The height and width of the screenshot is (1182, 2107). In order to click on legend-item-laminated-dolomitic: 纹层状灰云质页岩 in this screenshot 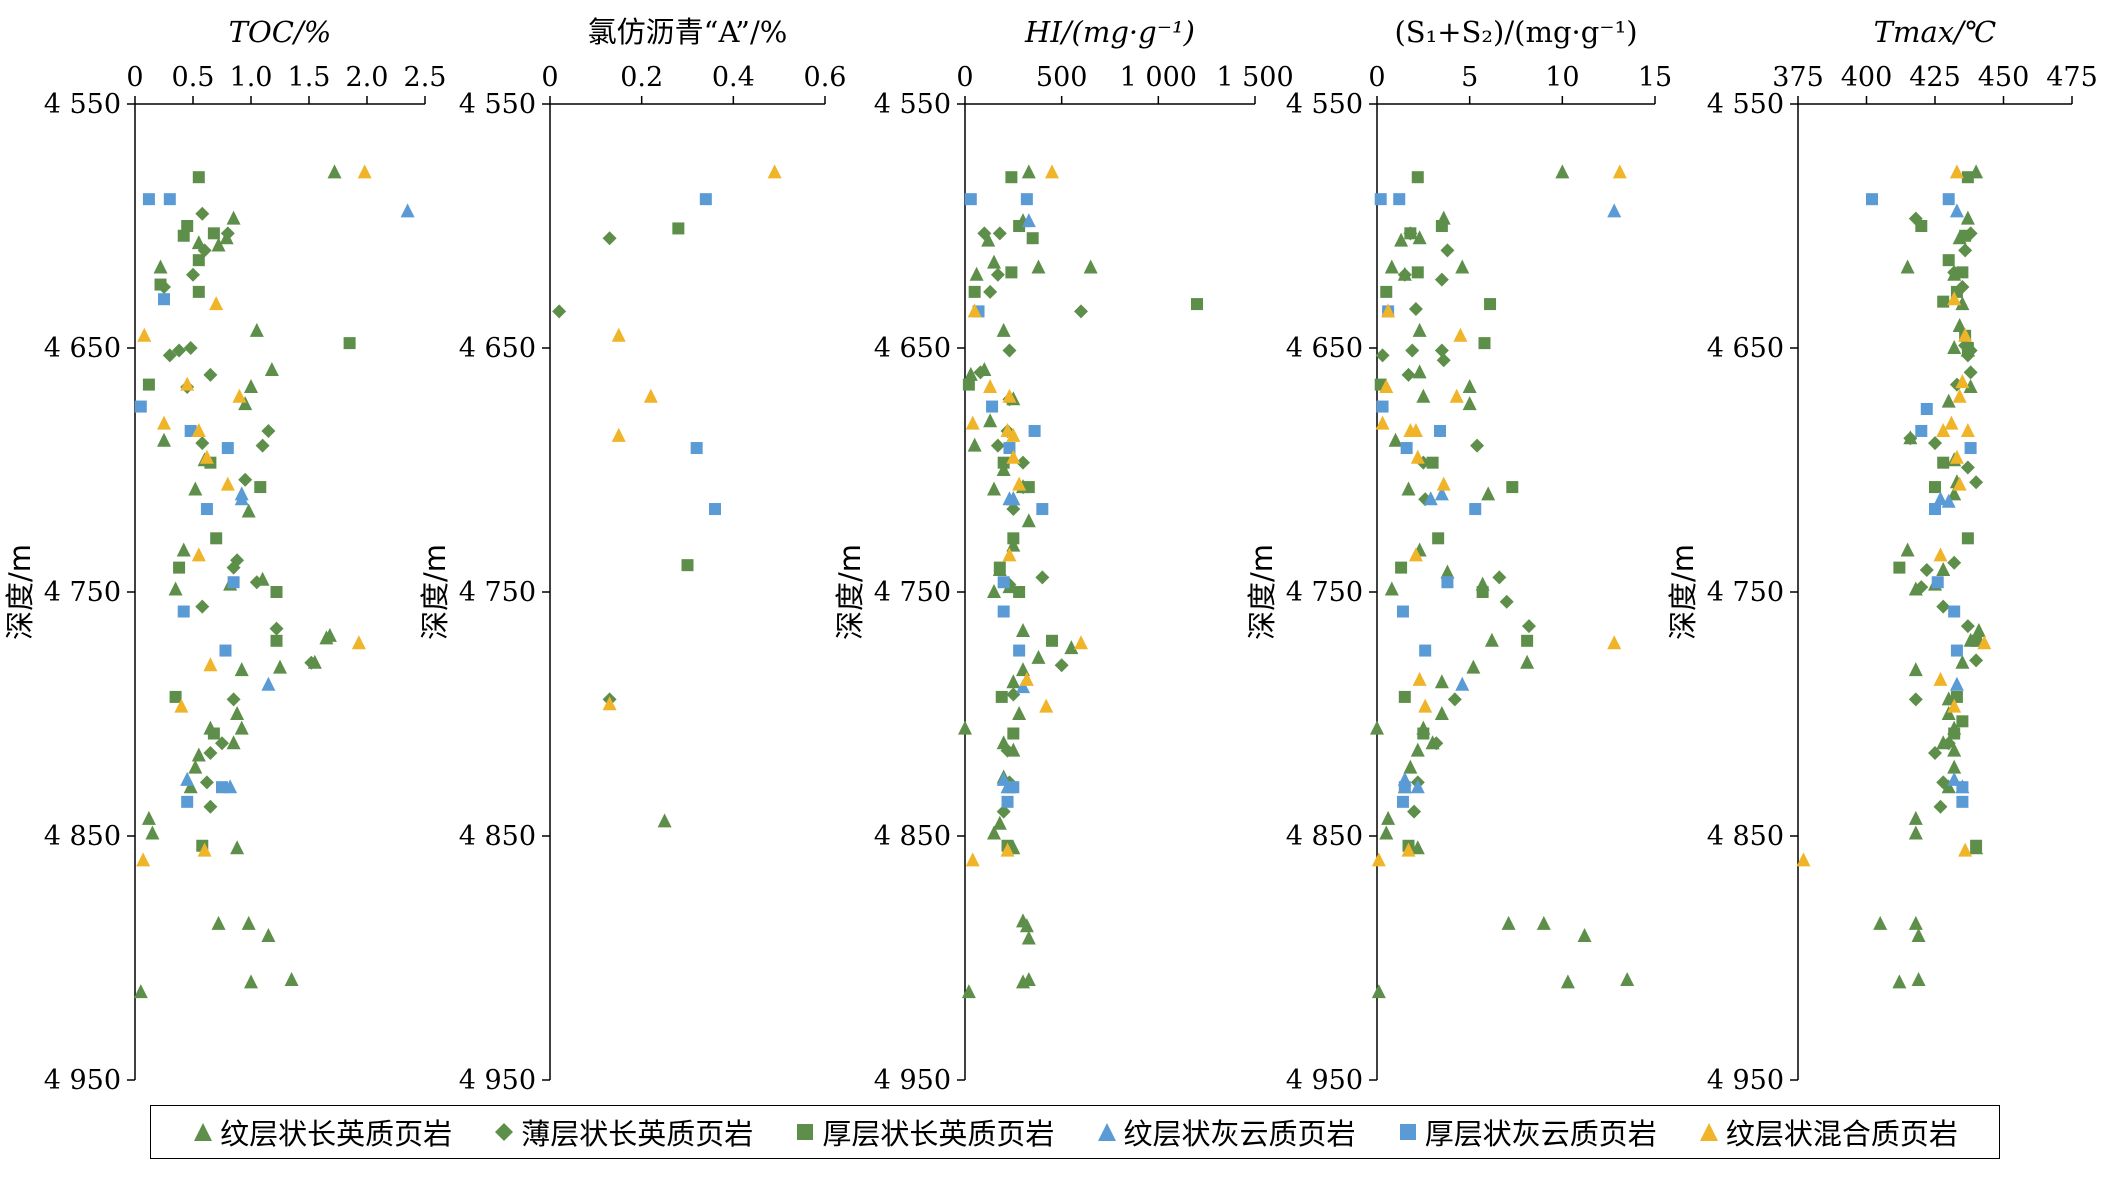, I will do `click(1226, 1132)`.